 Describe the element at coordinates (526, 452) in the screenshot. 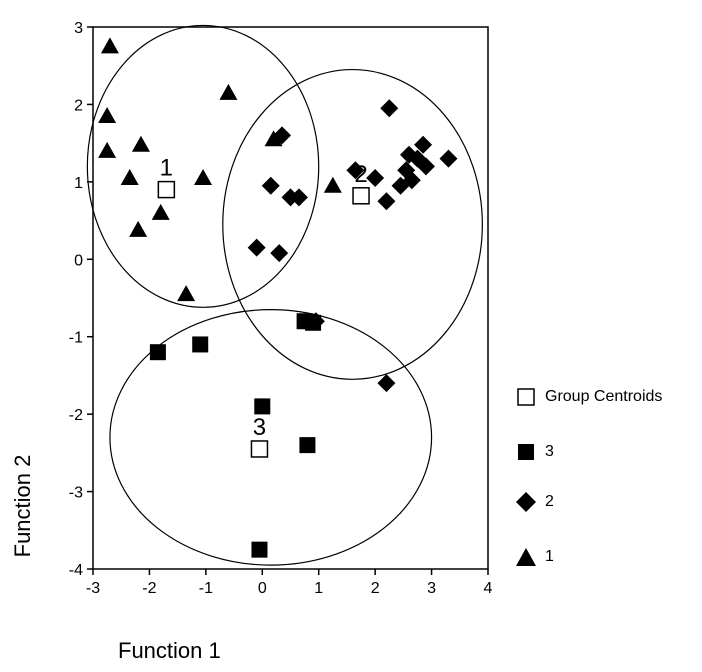

I see `filled-square-icon` at that location.